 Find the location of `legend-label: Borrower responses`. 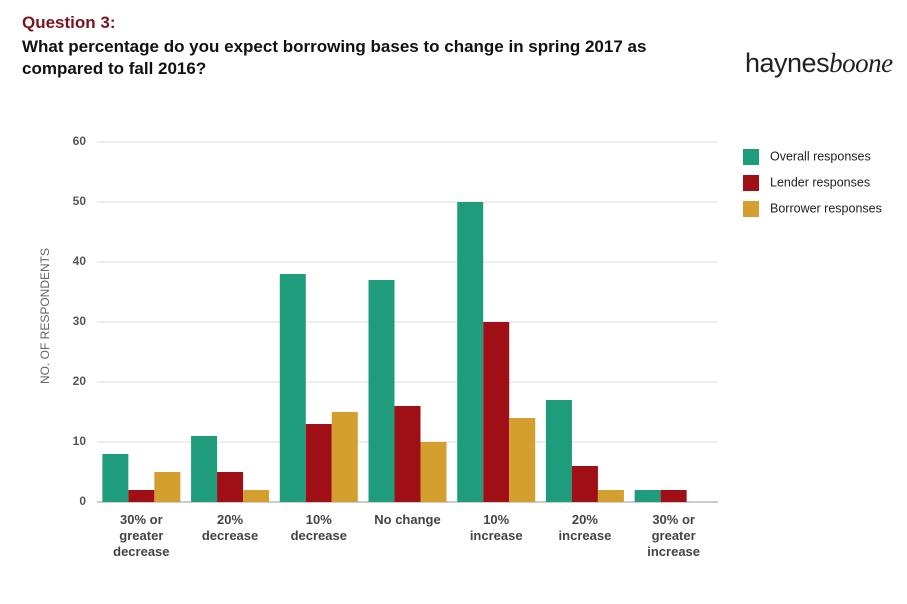

legend-label: Borrower responses is located at coordinates (826, 208).